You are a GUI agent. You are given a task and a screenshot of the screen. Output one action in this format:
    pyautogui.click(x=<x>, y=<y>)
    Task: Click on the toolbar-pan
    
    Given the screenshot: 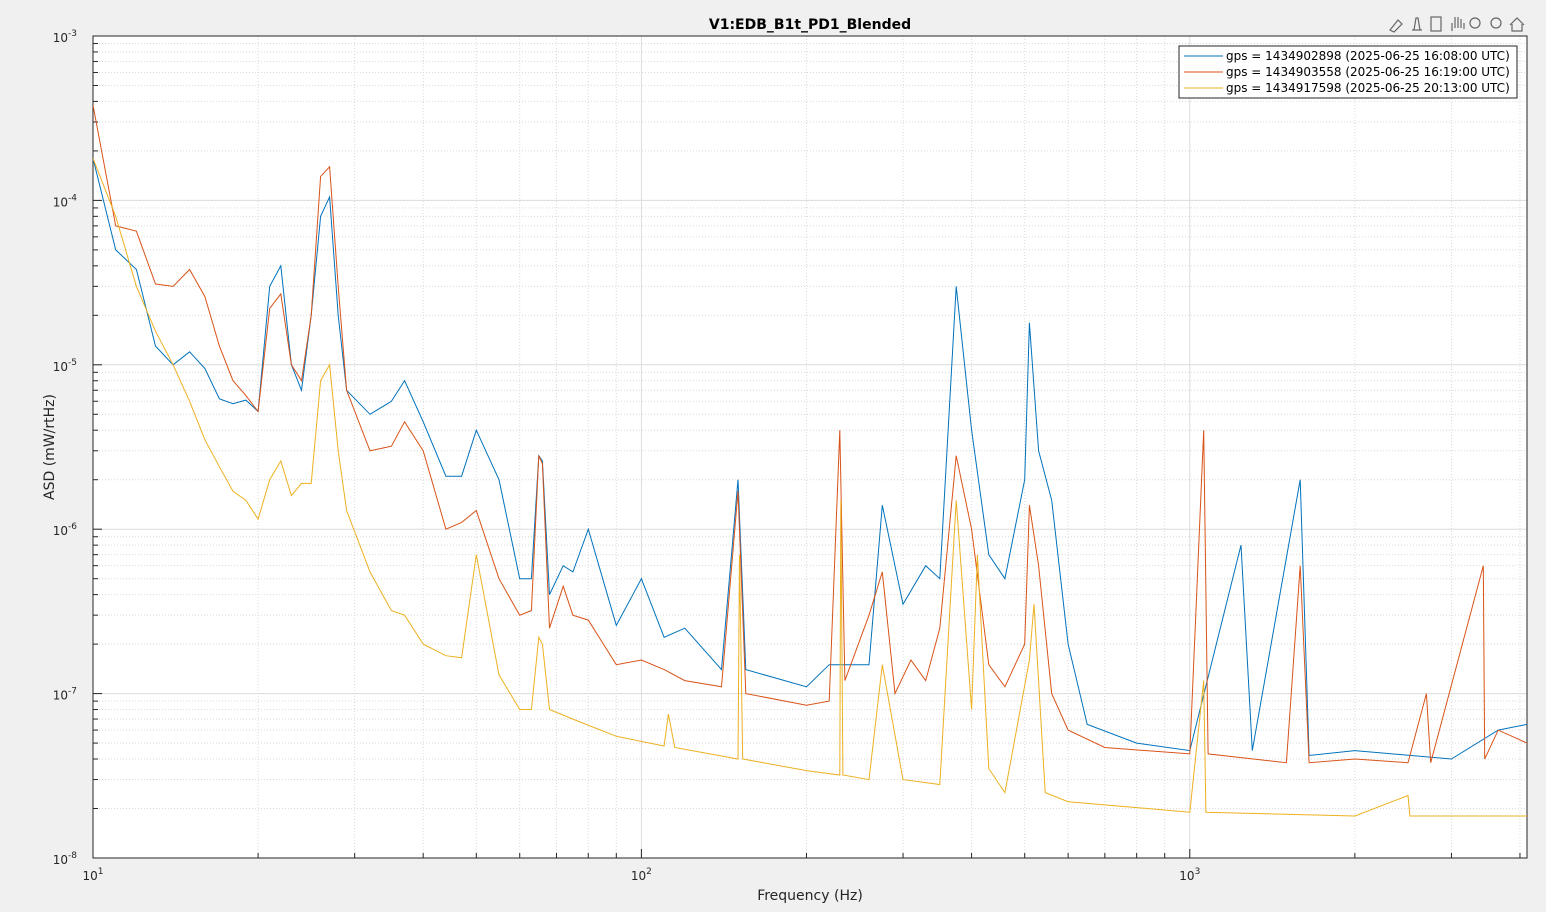 What is the action you would take?
    pyautogui.click(x=1458, y=24)
    